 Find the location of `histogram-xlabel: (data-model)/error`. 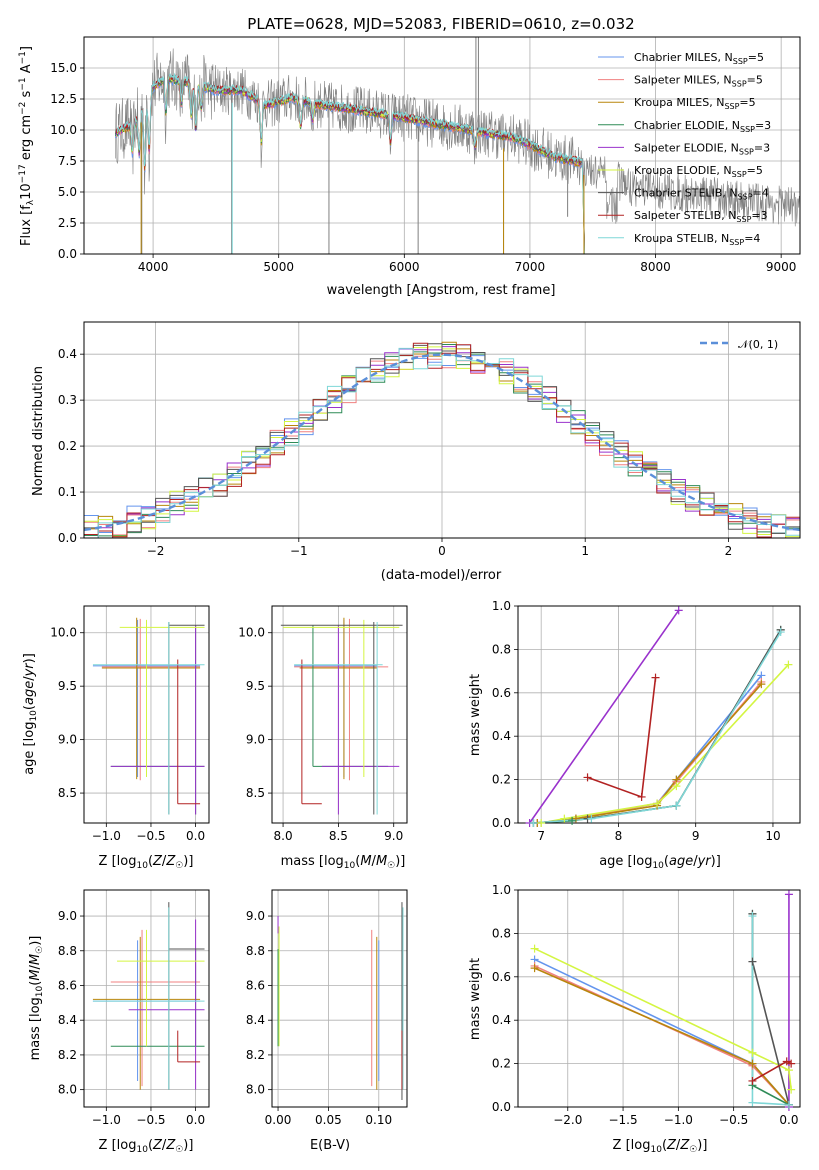

histogram-xlabel: (data-model)/error is located at coordinates (441, 575).